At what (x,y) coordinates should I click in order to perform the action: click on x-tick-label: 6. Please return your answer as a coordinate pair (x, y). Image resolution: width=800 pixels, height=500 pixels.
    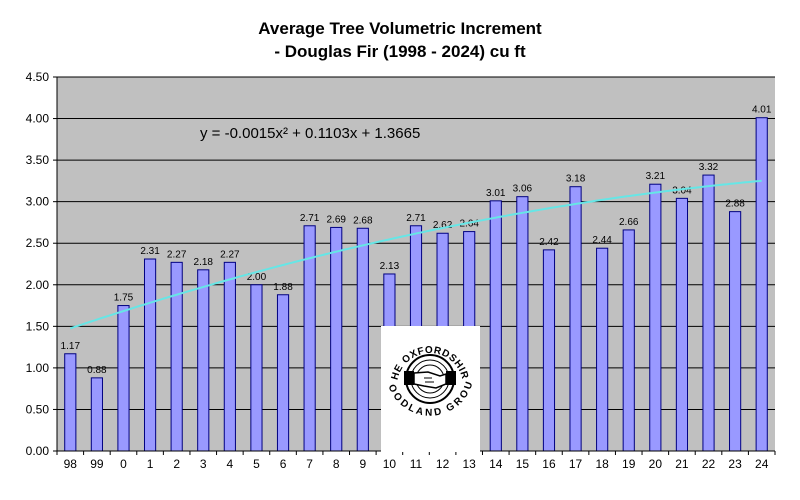
    Looking at the image, I should click on (283, 464).